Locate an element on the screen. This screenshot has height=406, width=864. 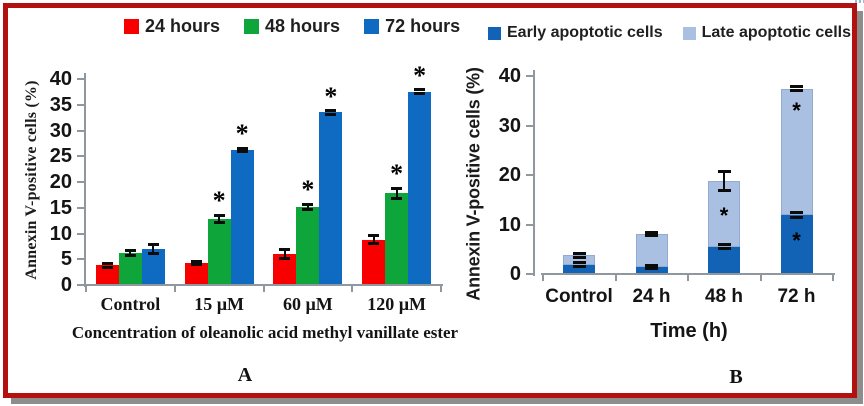
y-tick-label-a: 10 is located at coordinates (60, 233).